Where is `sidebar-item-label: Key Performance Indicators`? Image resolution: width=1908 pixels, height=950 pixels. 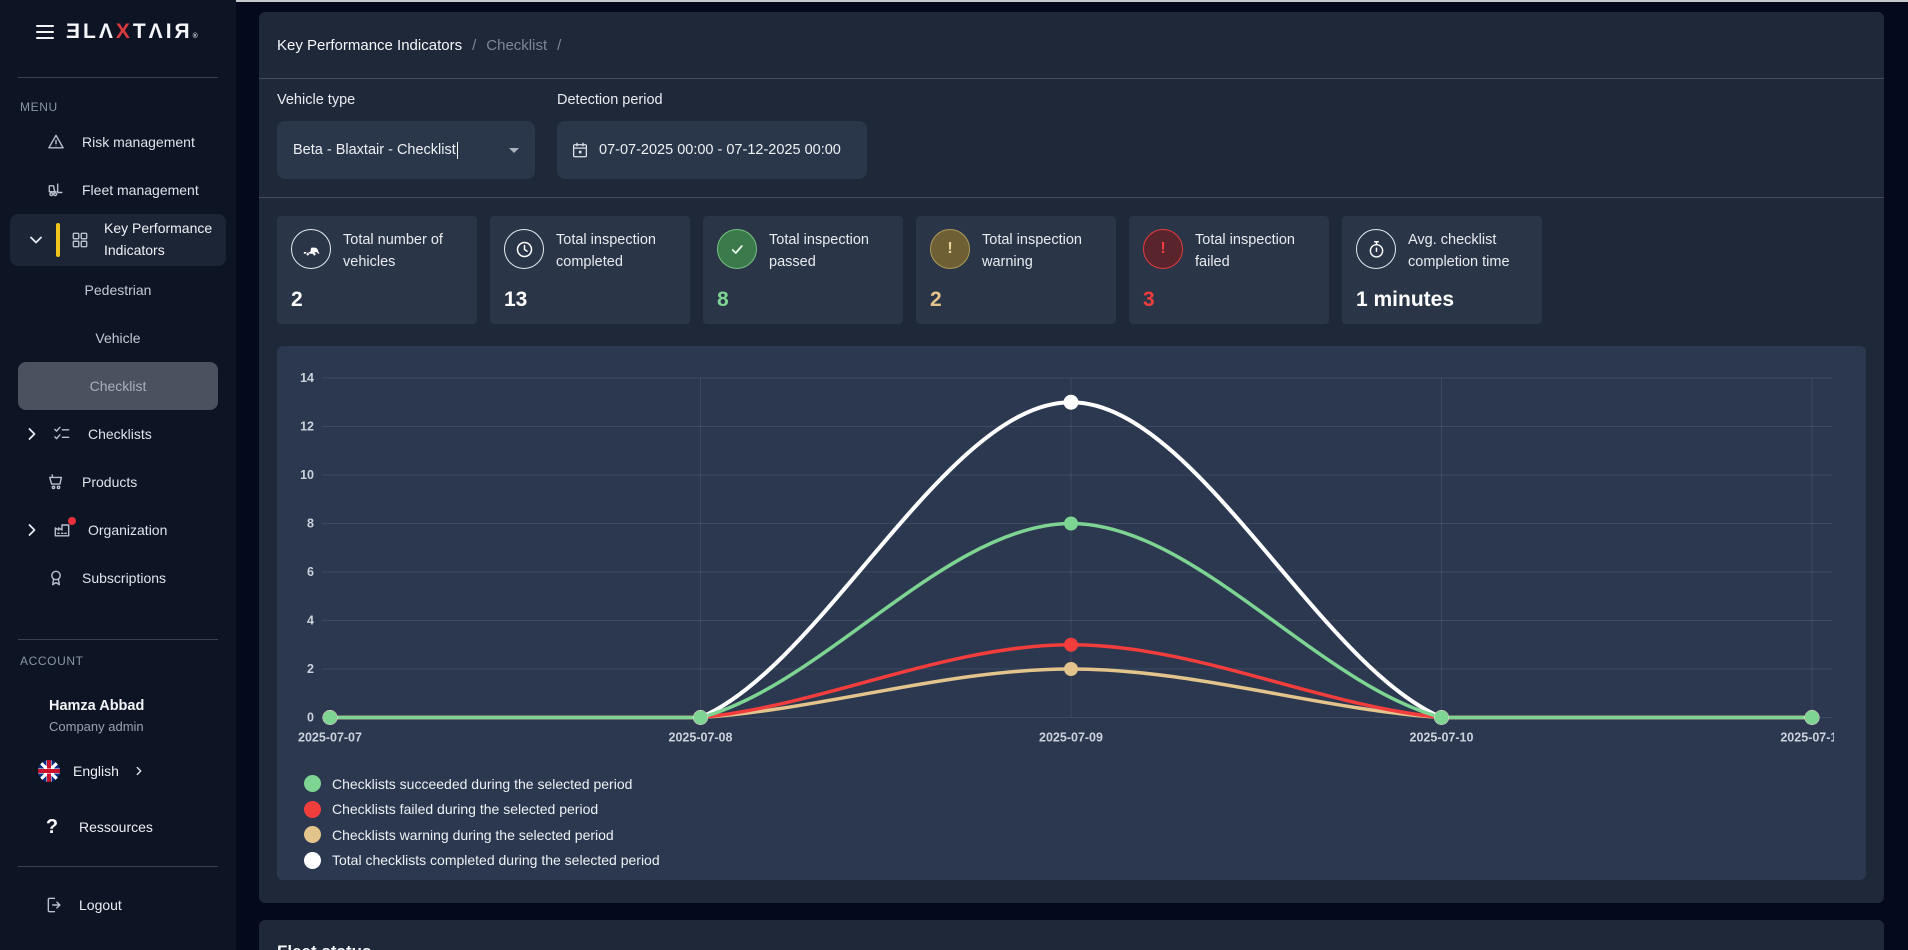 sidebar-item-label: Key Performance Indicators is located at coordinates (158, 239).